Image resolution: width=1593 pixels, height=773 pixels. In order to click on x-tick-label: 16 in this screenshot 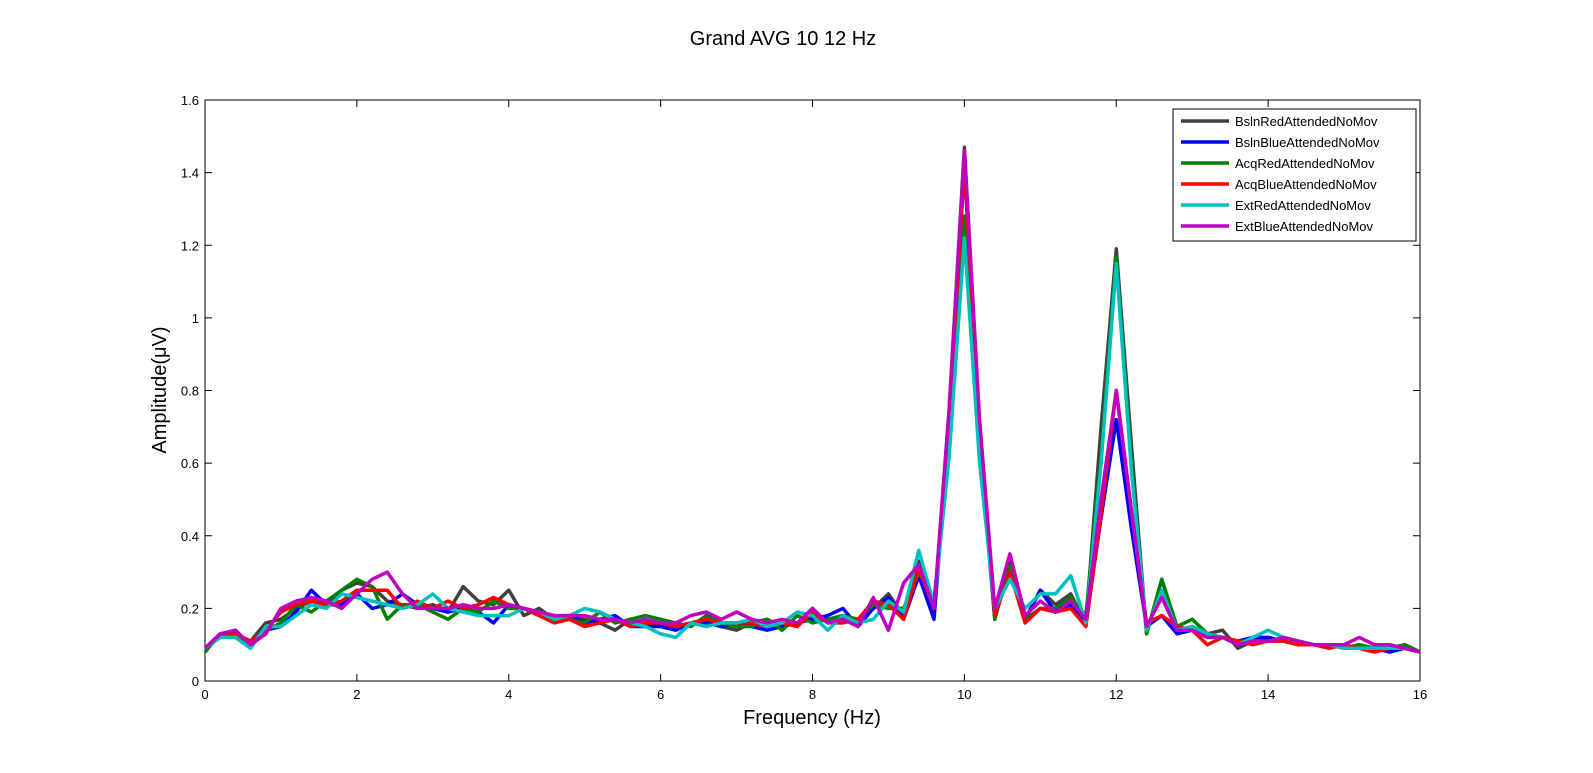, I will do `click(1420, 694)`.